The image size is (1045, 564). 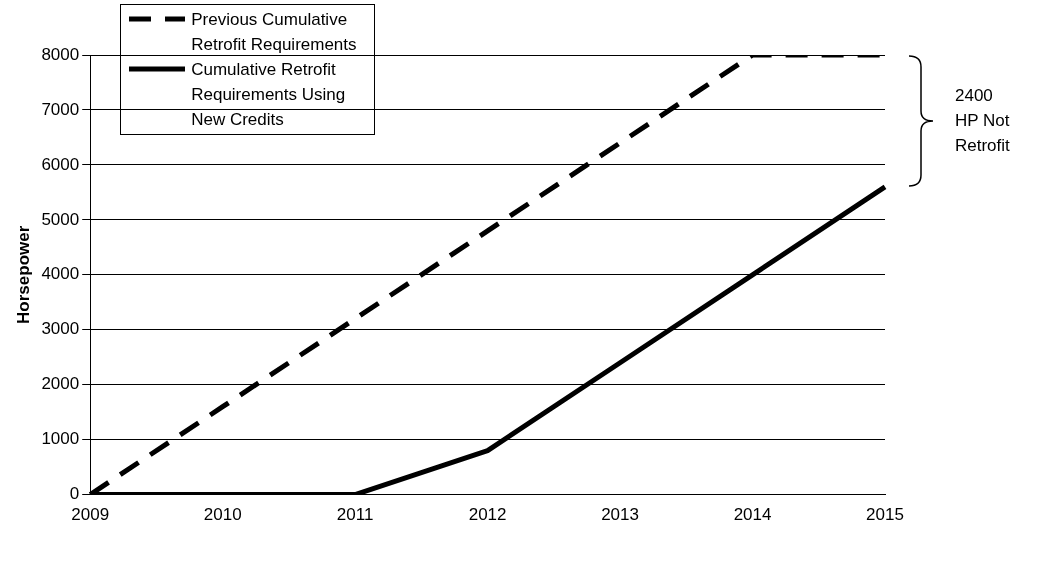 I want to click on legend-label: Cumulative Retrofit Requirements Using New Credits, so click(x=269, y=95).